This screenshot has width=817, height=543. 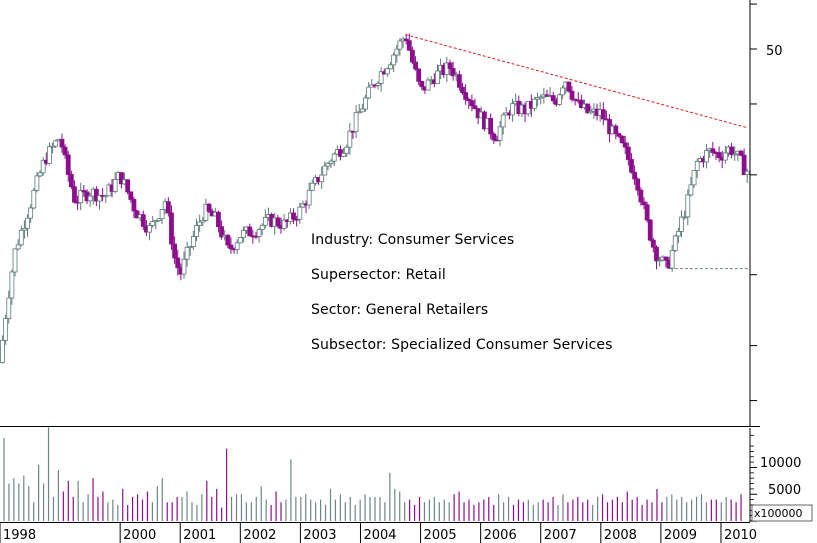 What do you see at coordinates (400, 310) in the screenshot?
I see `annotation-sector: Sector: General Retailers` at bounding box center [400, 310].